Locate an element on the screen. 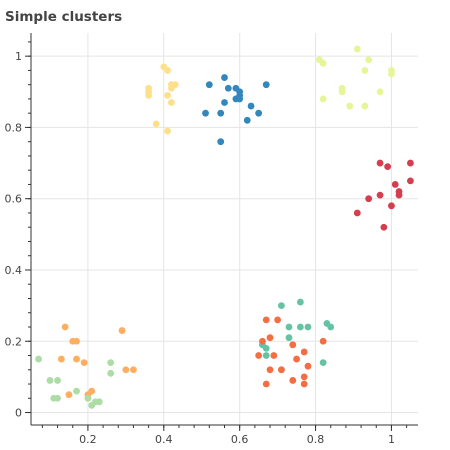  x-tick-label: 0.2 is located at coordinates (88, 439).